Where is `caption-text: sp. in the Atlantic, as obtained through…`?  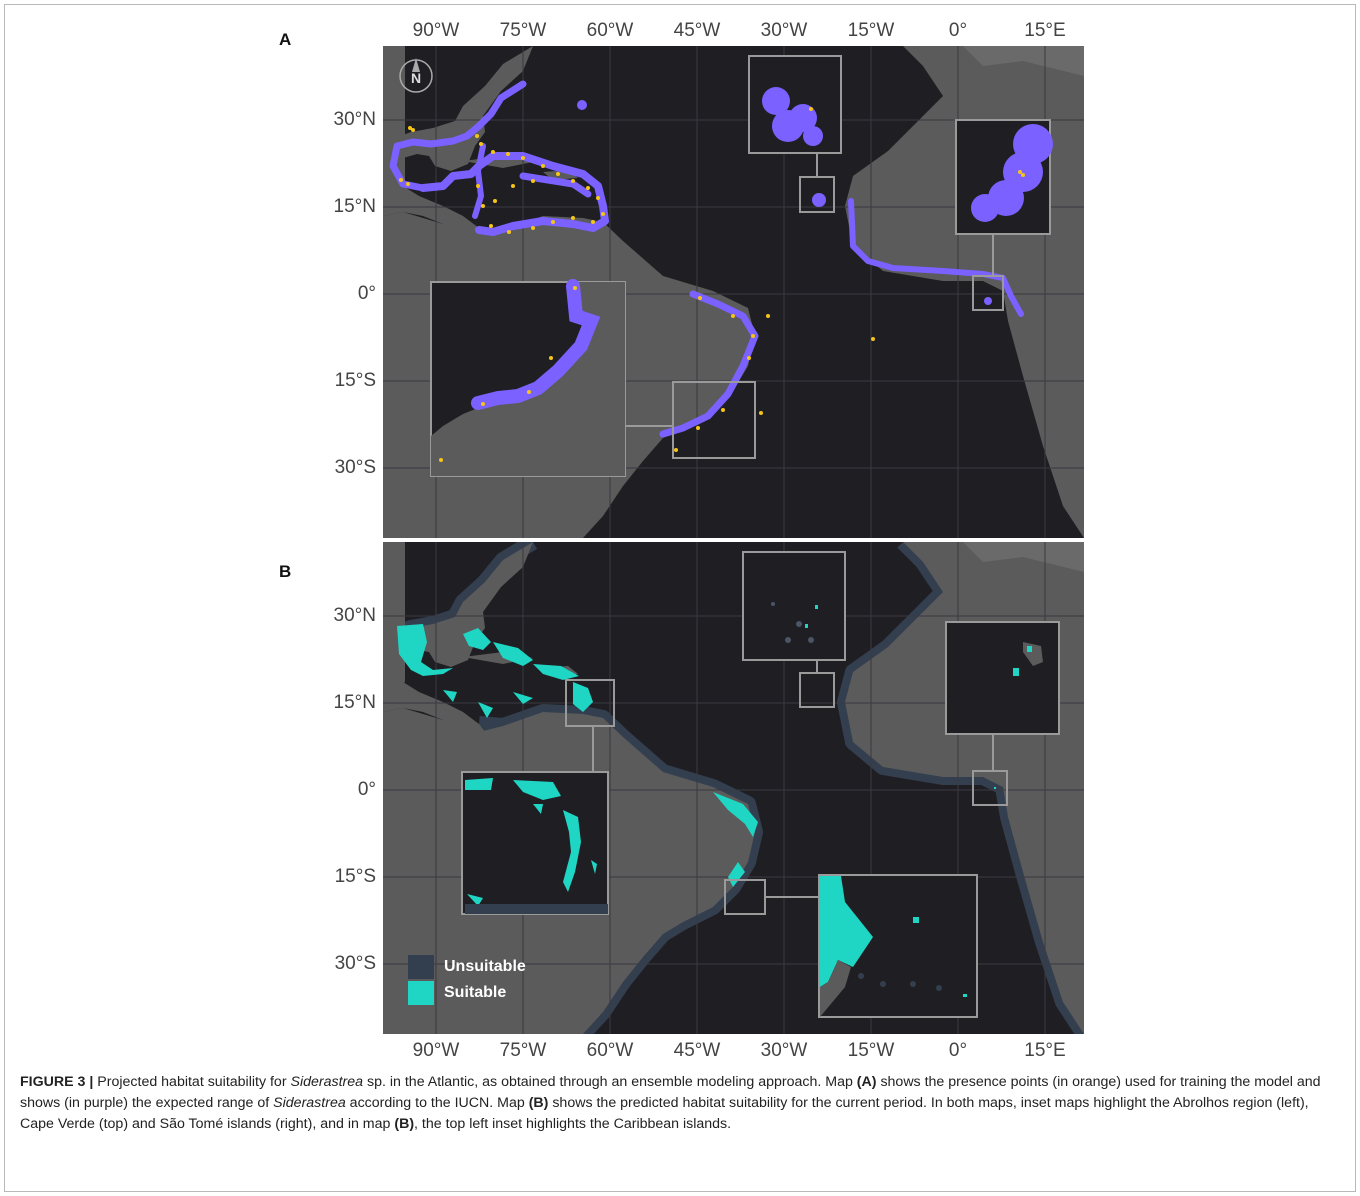 caption-text: sp. in the Atlantic, as obtained through… is located at coordinates (610, 1082).